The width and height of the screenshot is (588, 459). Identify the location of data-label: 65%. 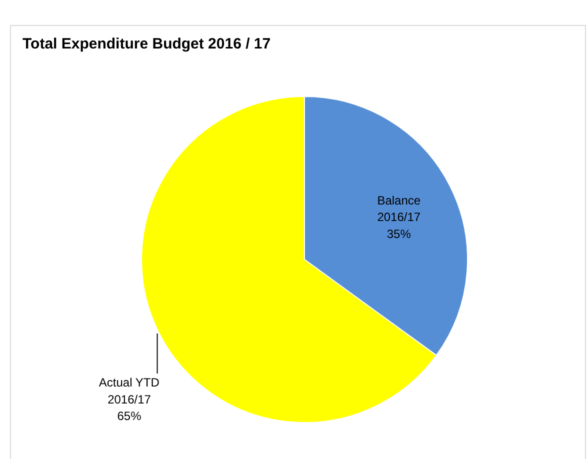
(129, 416).